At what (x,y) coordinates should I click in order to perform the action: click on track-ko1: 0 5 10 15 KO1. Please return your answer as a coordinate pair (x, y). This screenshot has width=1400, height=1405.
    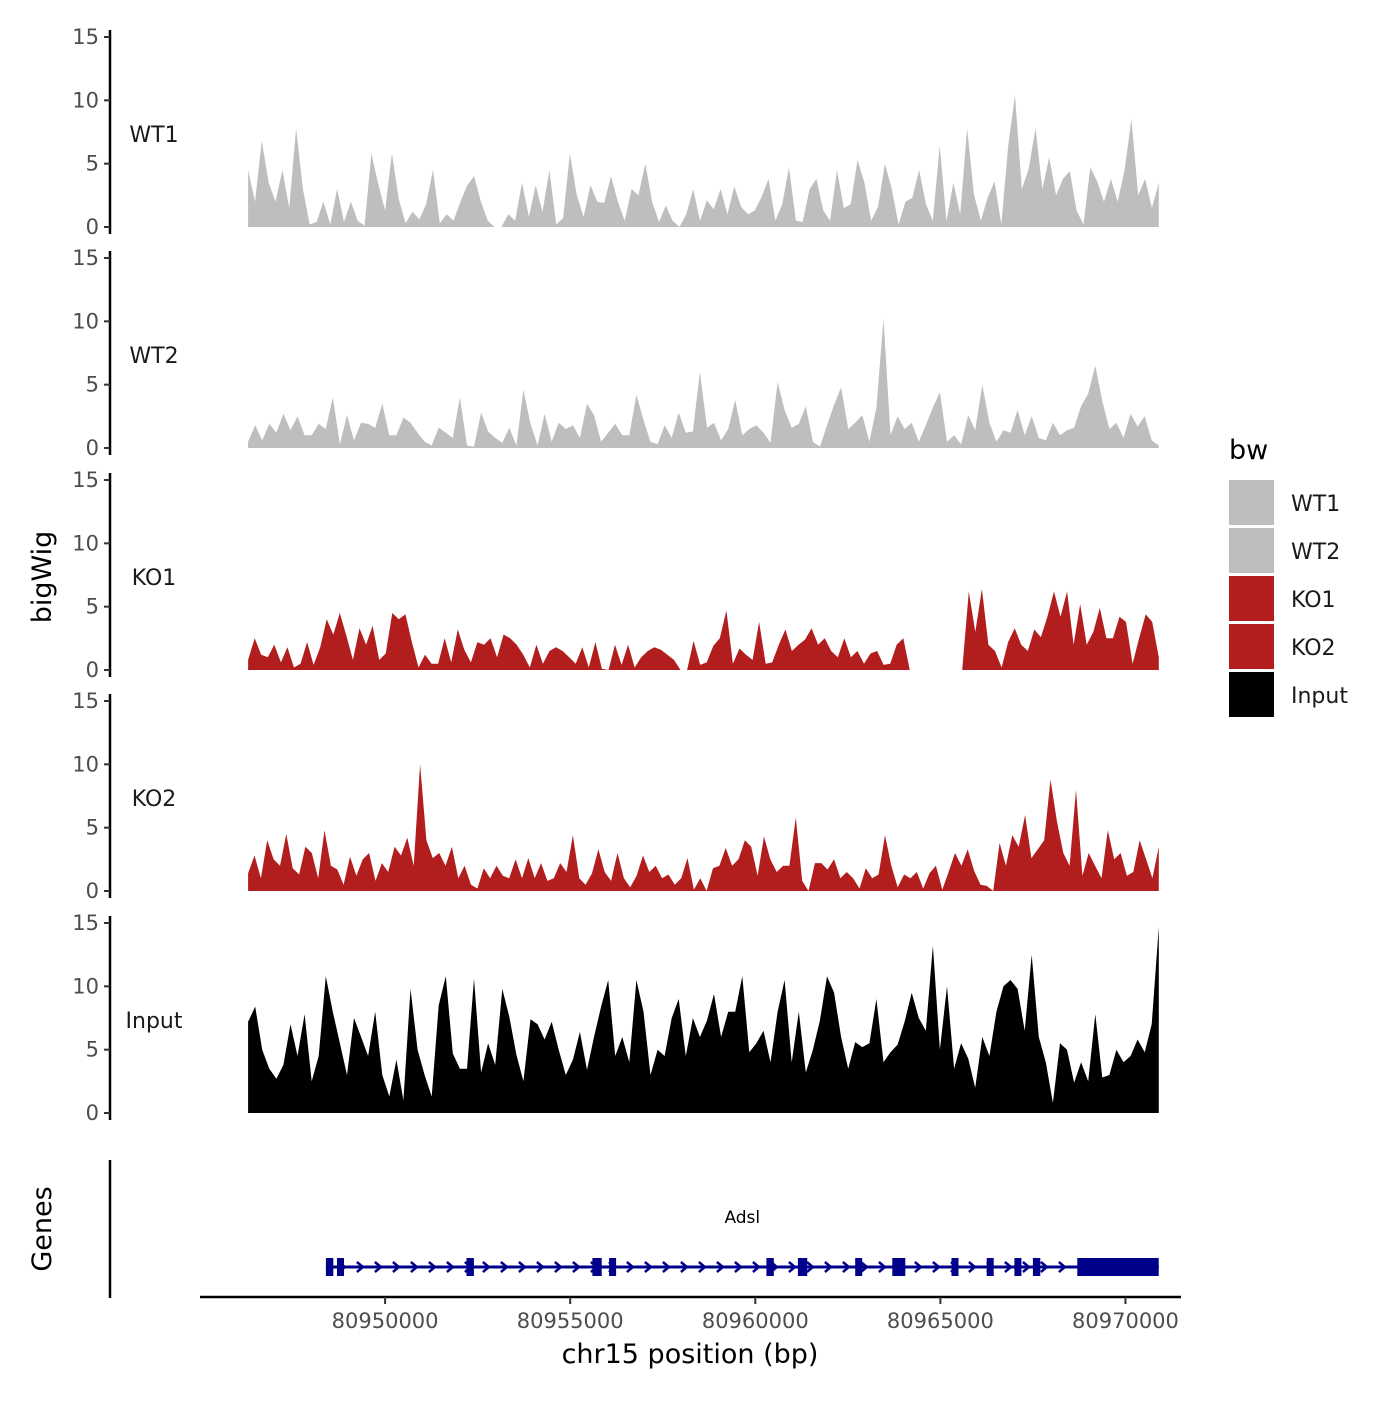
    Looking at the image, I should click on (615, 575).